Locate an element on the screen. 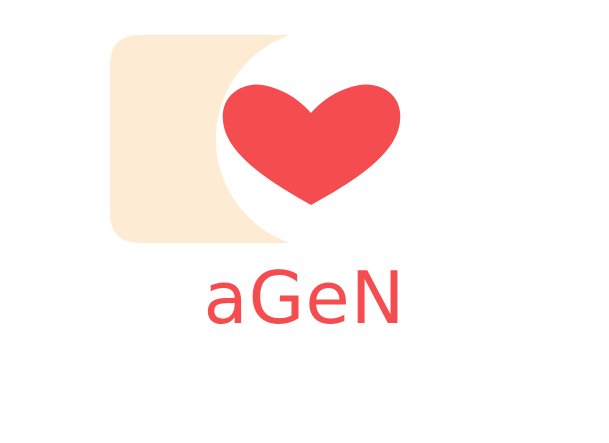  backdrop-card is located at coordinates (200, 139).